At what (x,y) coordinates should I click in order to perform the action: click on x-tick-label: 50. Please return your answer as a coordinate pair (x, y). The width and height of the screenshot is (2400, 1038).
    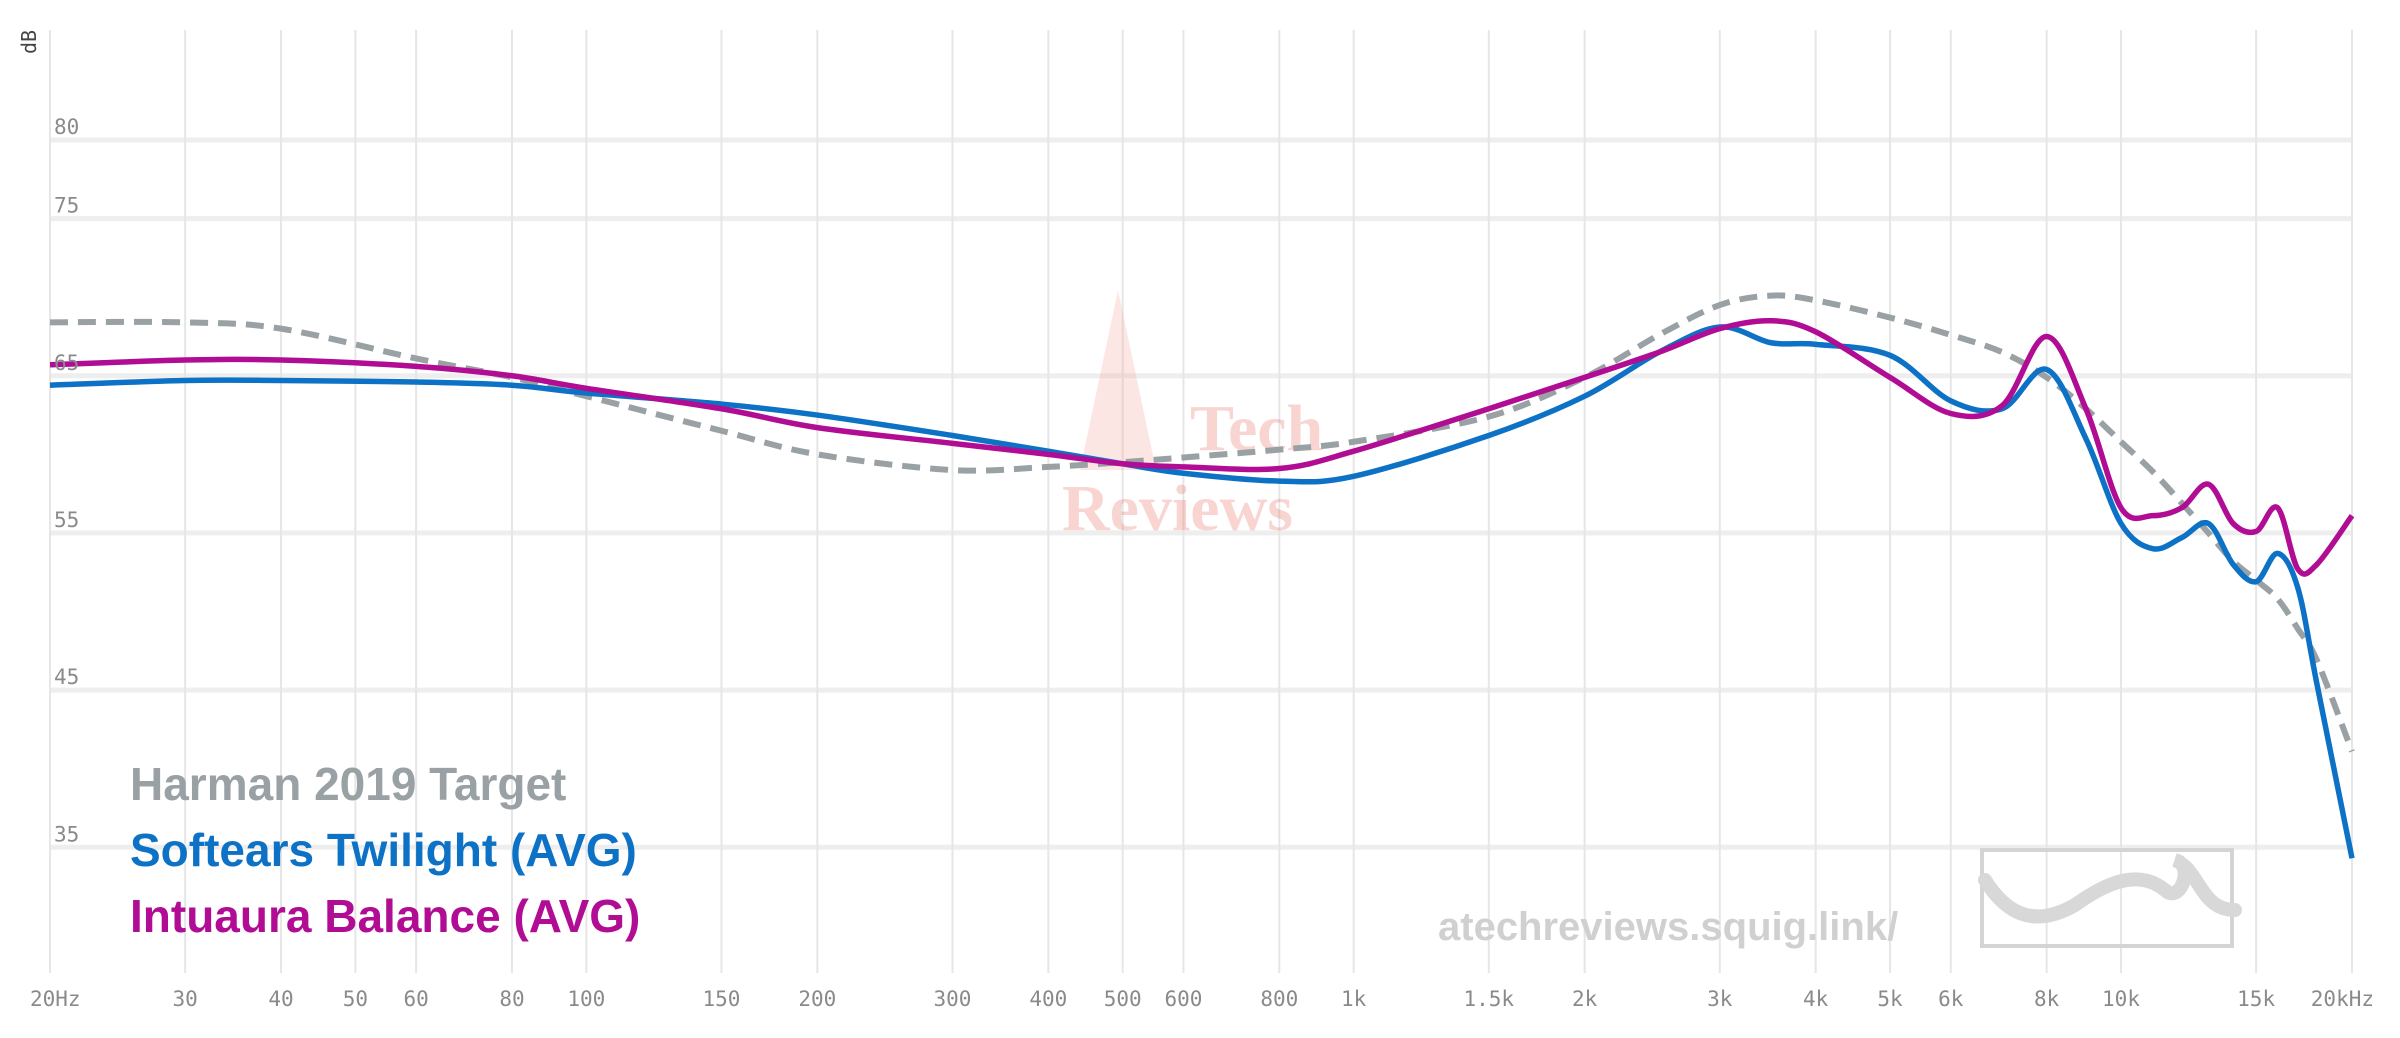
    Looking at the image, I should click on (355, 999).